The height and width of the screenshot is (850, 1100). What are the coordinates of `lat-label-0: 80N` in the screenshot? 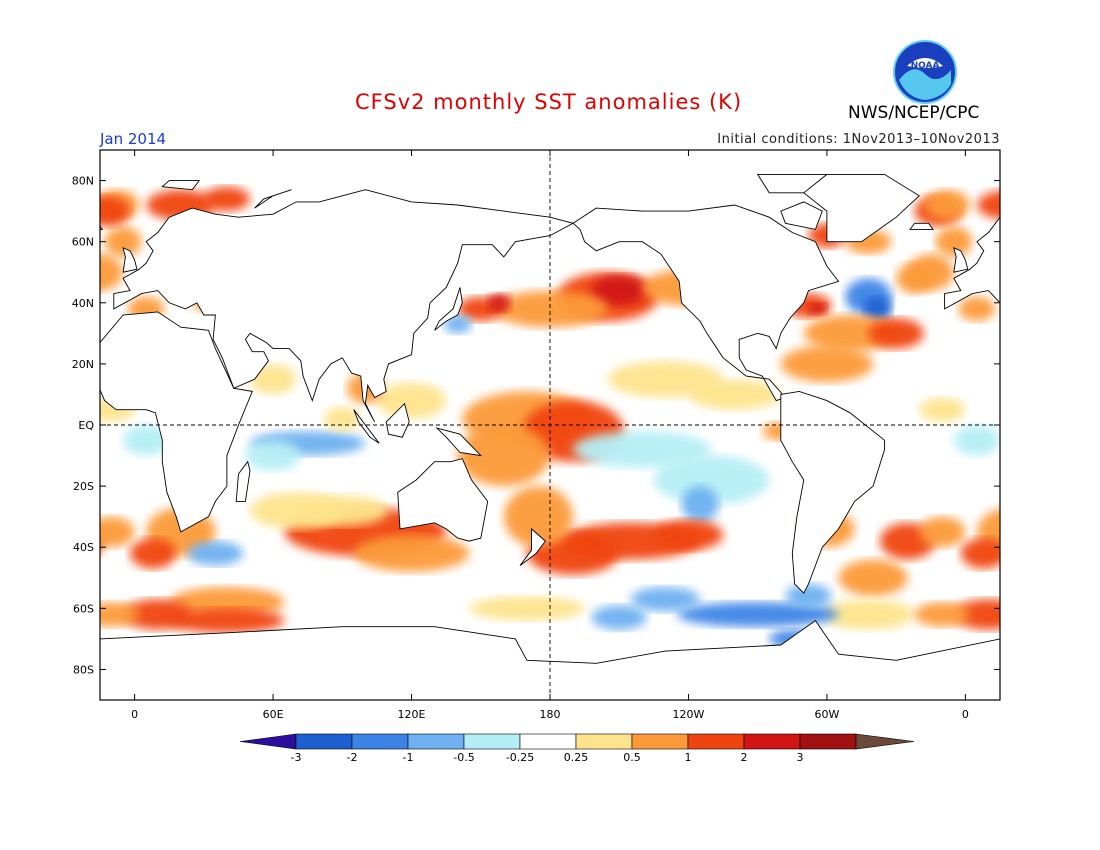 It's located at (83, 181).